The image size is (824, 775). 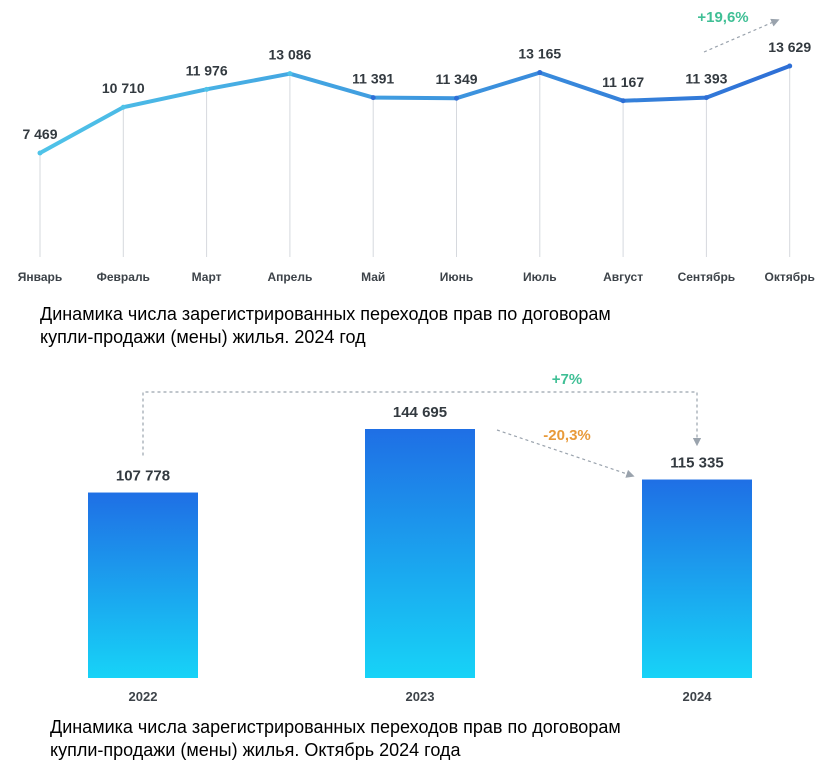 What do you see at coordinates (420, 696) in the screenshot?
I see `tick-label: 2023` at bounding box center [420, 696].